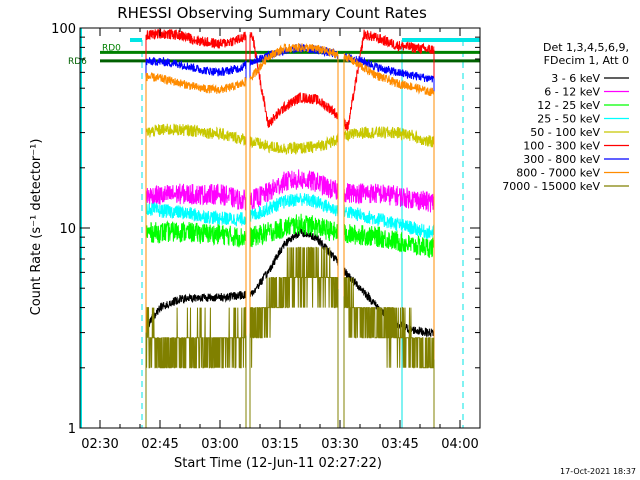  Describe the element at coordinates (399, 444) in the screenshot. I see `x-tick-label: 03:45` at that location.